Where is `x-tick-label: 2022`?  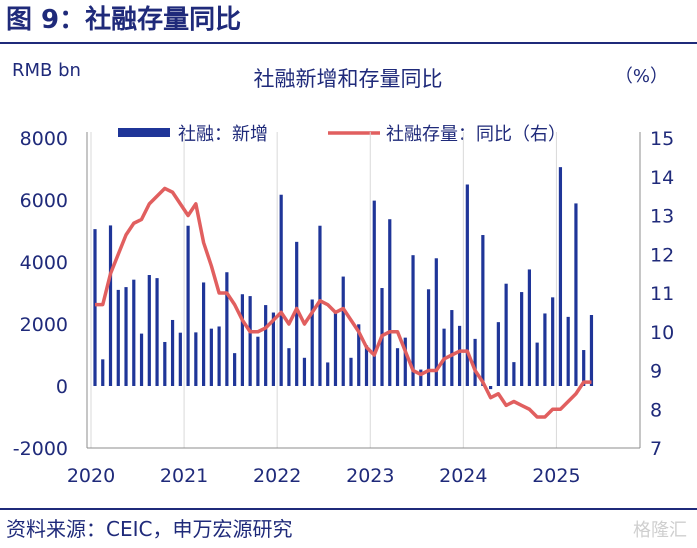 x-tick-label: 2022 is located at coordinates (277, 476).